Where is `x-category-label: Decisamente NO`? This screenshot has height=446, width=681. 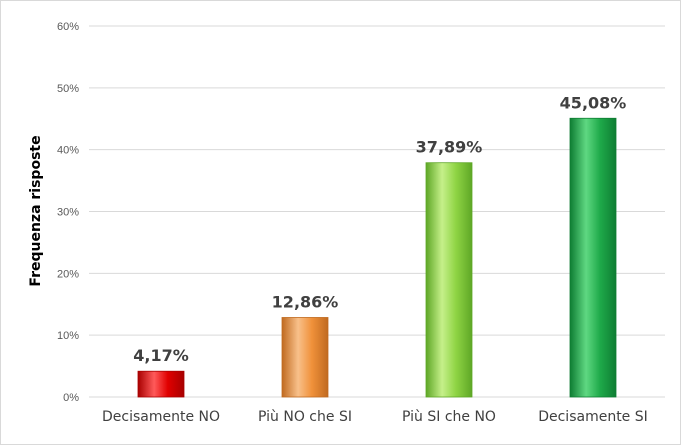
x-category-label: Decisamente NO is located at coordinates (161, 417).